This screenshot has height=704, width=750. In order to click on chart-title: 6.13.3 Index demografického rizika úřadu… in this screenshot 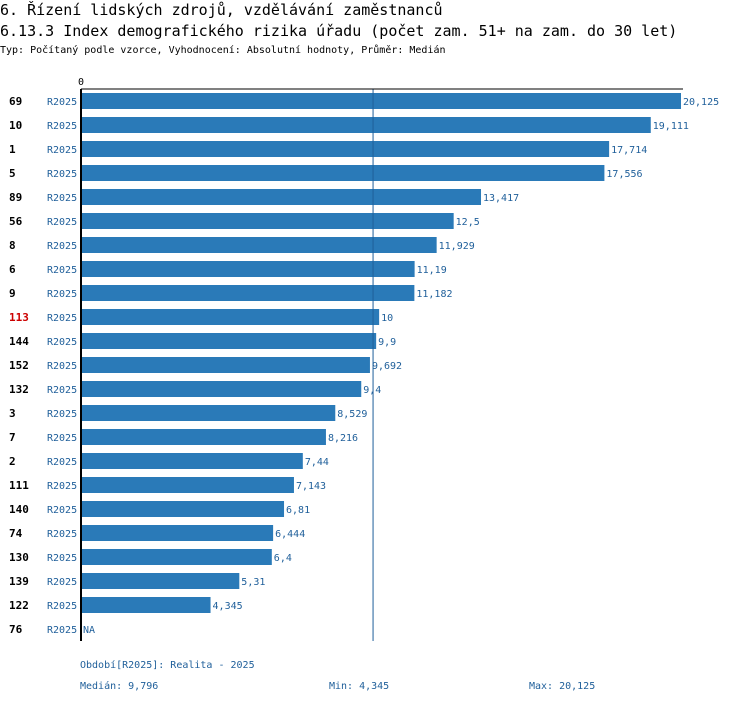, I will do `click(339, 31)`.